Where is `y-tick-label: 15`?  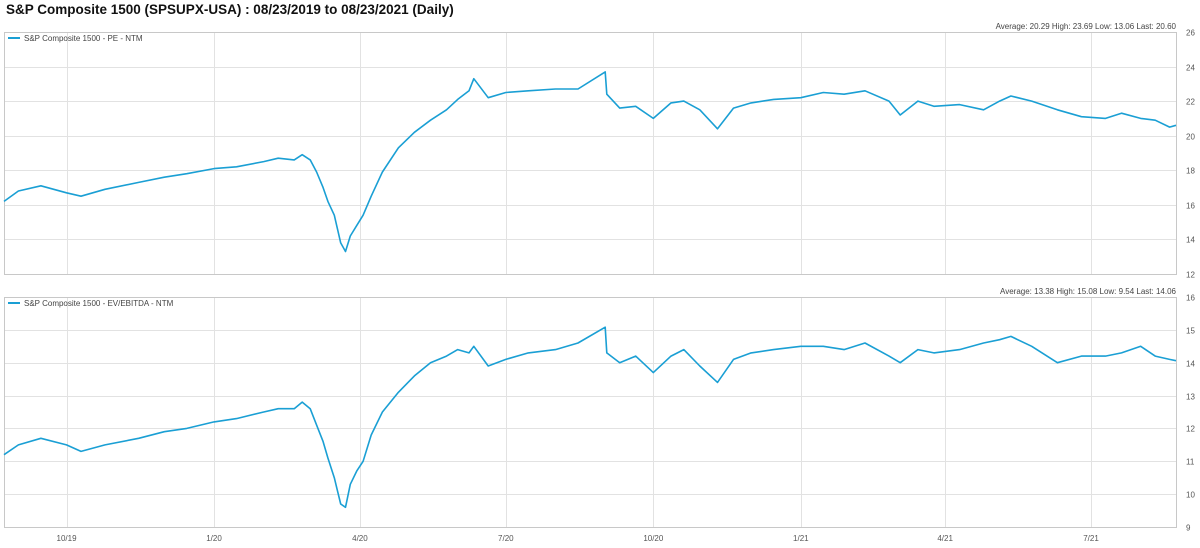 y-tick-label: 15 is located at coordinates (1190, 331).